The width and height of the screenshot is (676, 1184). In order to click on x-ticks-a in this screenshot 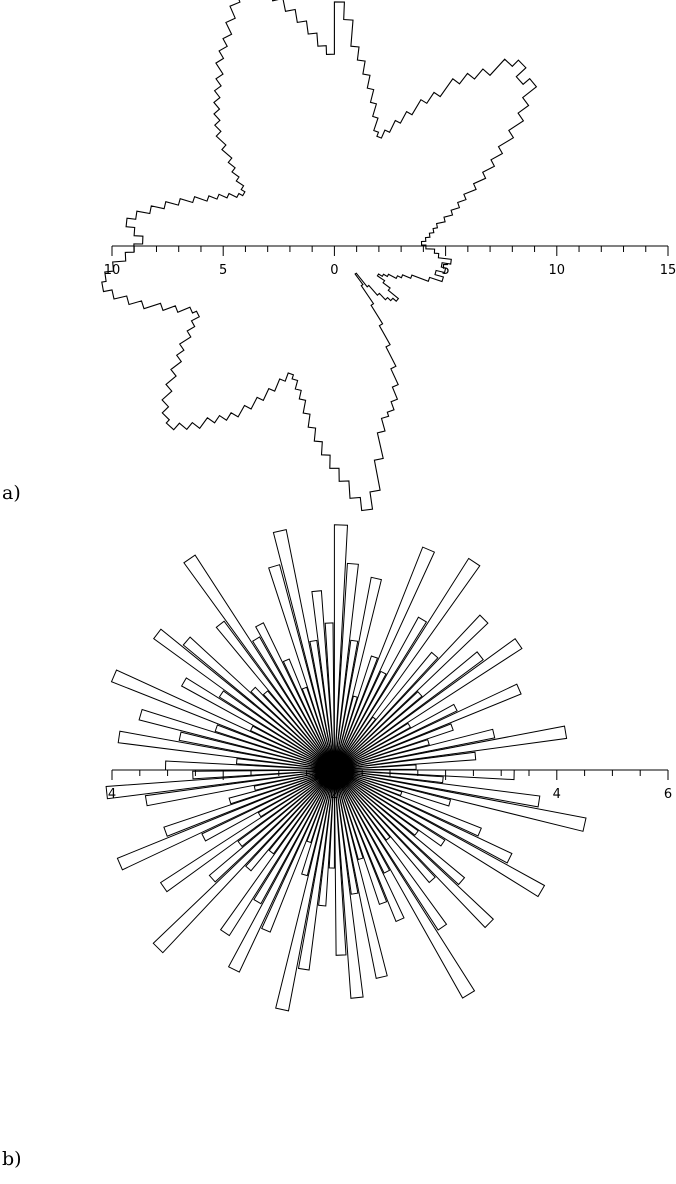, I will do `click(390, 251)`.